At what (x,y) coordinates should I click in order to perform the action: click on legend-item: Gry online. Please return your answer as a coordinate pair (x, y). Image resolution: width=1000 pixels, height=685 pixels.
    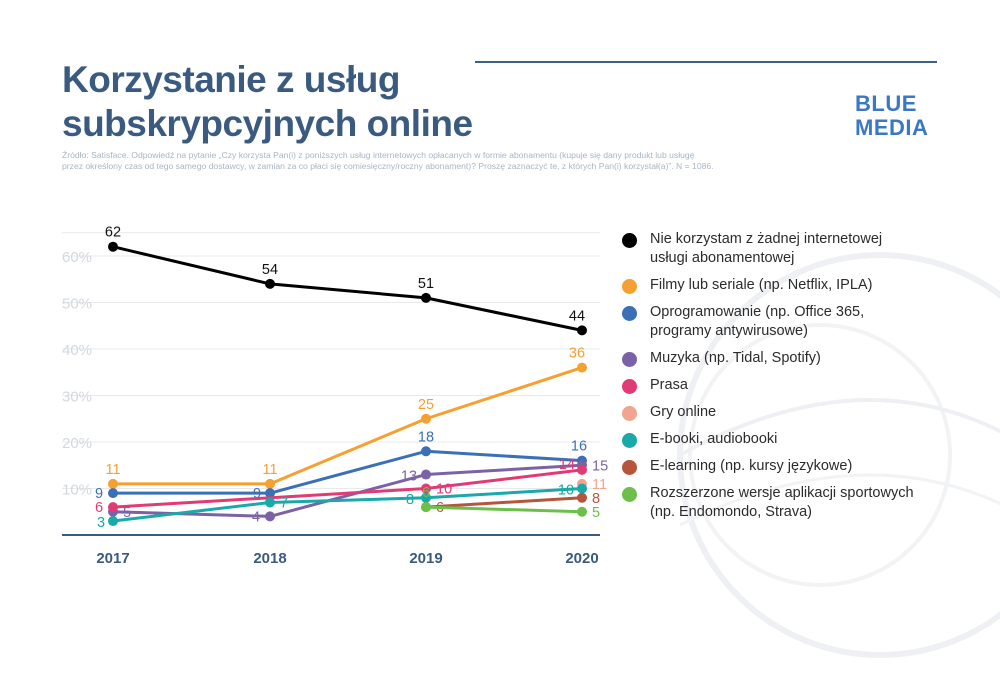
    Looking at the image, I should click on (802, 412).